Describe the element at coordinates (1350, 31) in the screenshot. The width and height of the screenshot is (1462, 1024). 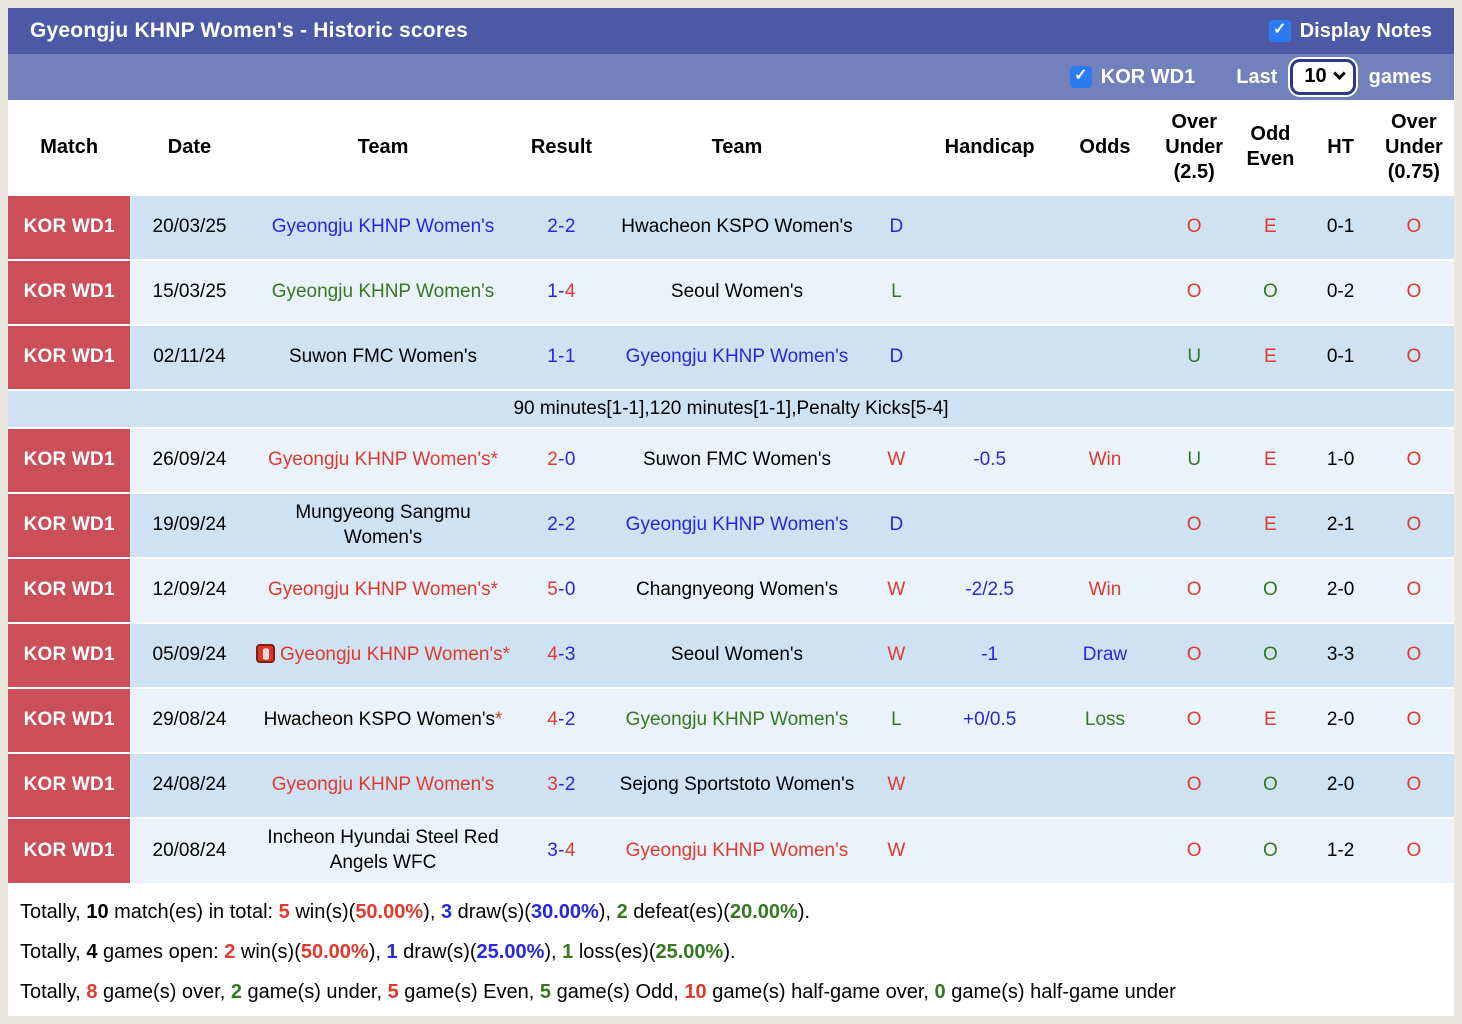
I see `display-notes-toggle: ✓ Display Notes` at that location.